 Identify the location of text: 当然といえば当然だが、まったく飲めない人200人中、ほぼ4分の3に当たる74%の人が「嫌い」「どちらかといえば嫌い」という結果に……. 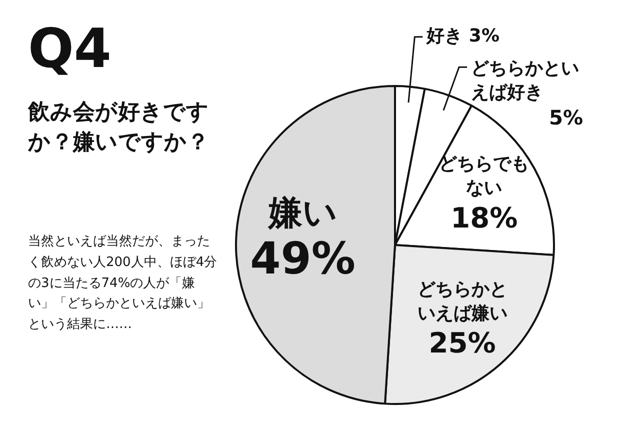
(123, 283).